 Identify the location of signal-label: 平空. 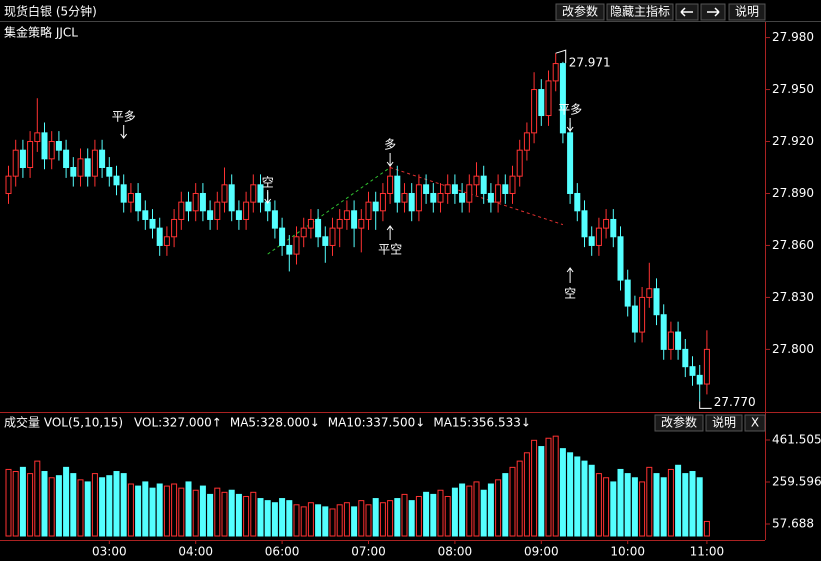
(390, 250).